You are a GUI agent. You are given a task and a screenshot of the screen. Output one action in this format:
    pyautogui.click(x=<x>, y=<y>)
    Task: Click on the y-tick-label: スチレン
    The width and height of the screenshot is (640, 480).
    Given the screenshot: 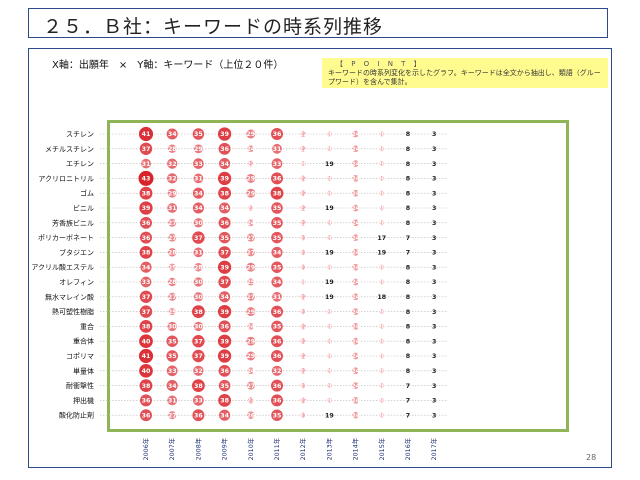 What is the action you would take?
    pyautogui.click(x=80, y=135)
    